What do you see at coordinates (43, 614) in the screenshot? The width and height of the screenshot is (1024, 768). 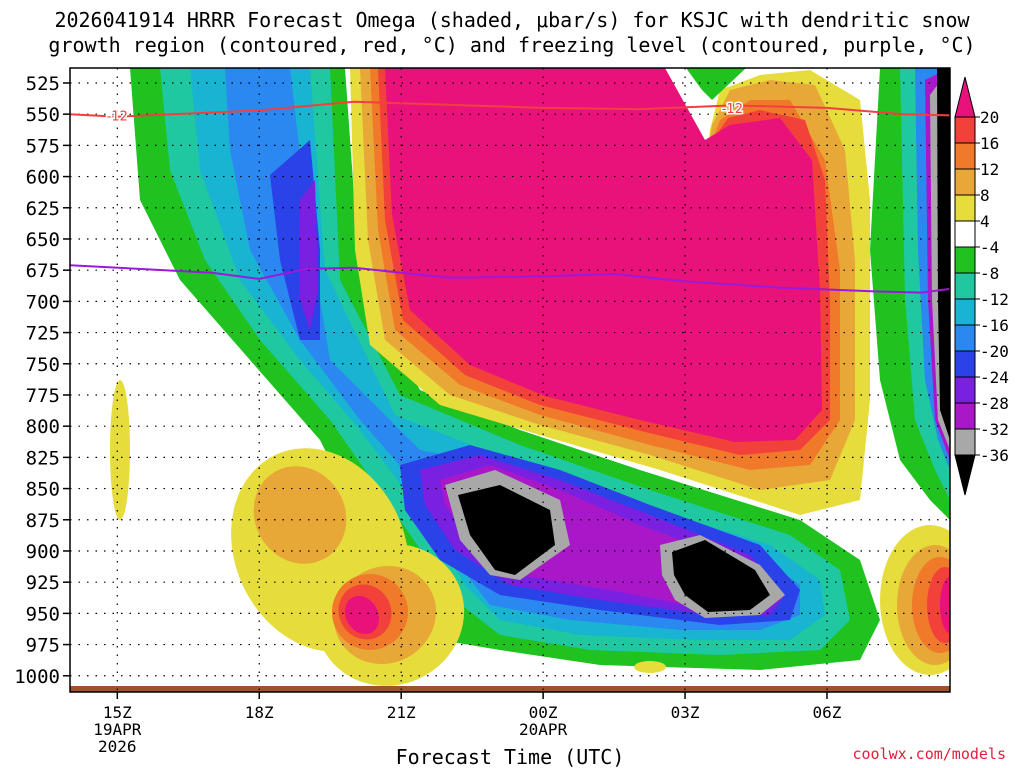 I see `y-tick-label: 950` at bounding box center [43, 614].